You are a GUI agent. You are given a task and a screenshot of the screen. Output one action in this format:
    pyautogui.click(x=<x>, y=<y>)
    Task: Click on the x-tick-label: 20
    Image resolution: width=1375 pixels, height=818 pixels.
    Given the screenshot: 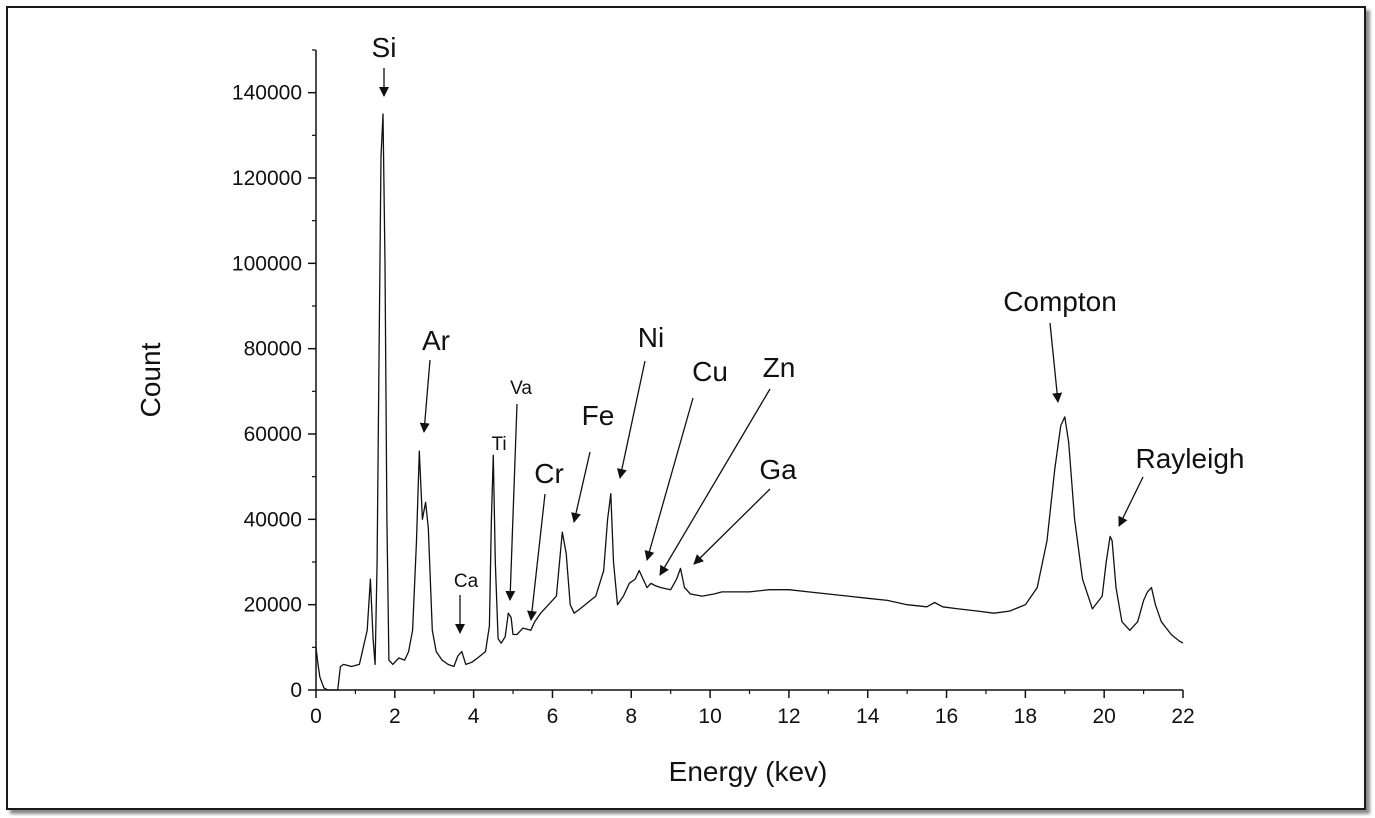 What is the action you would take?
    pyautogui.click(x=1104, y=716)
    